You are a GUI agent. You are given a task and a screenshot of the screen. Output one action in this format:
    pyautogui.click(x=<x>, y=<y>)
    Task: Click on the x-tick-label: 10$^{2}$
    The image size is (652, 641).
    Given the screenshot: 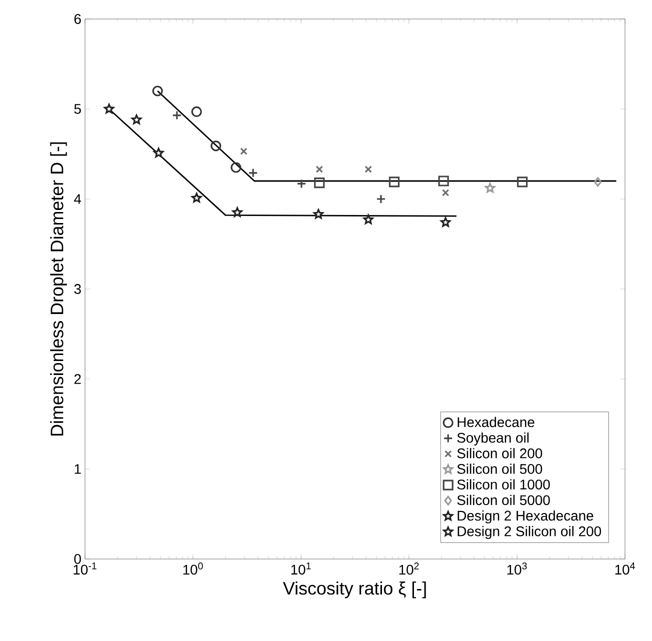 What is the action you would take?
    pyautogui.click(x=409, y=568)
    